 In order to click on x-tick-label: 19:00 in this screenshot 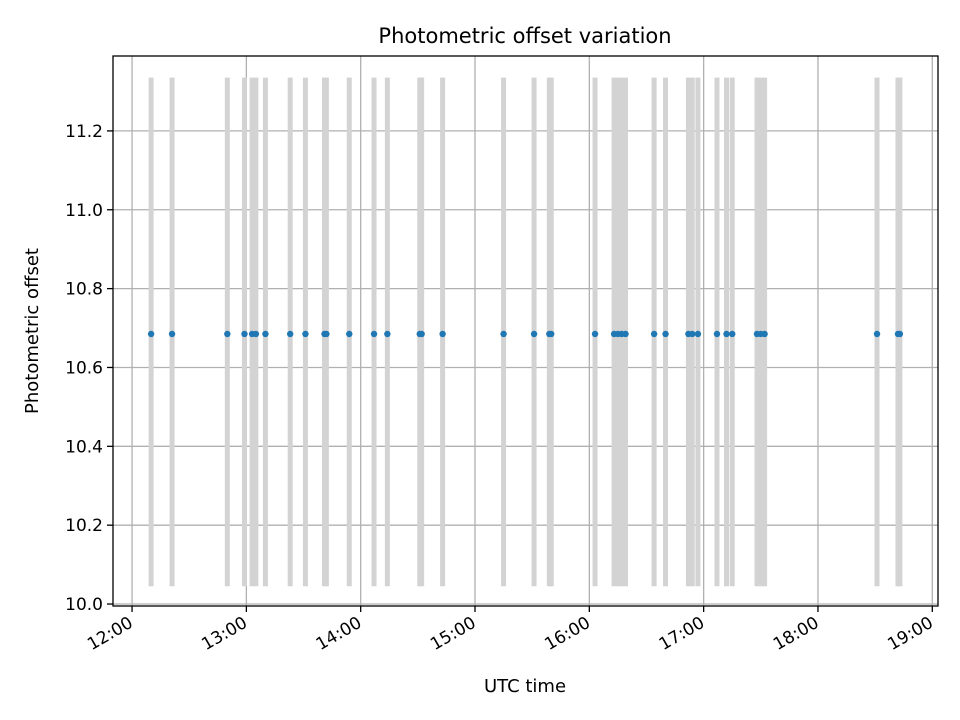, I will do `click(910, 634)`.